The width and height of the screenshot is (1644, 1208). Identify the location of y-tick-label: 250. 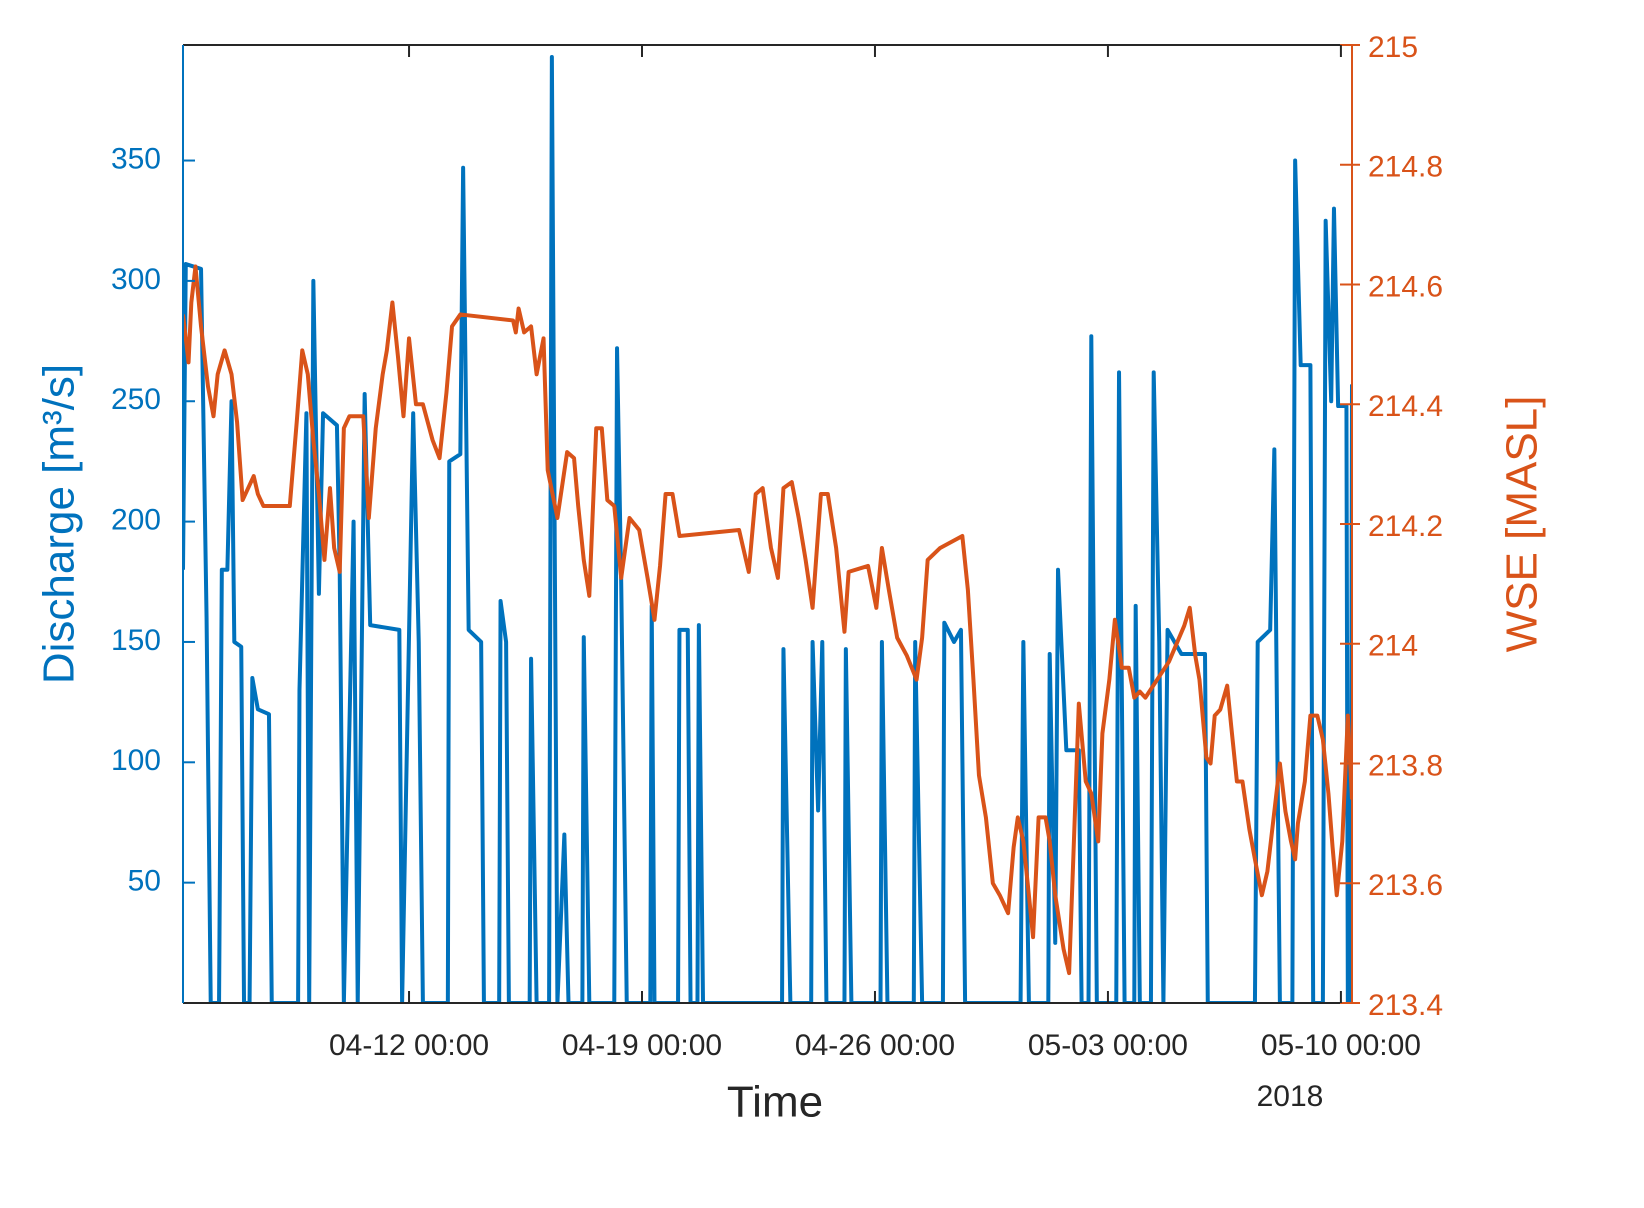
(136, 399).